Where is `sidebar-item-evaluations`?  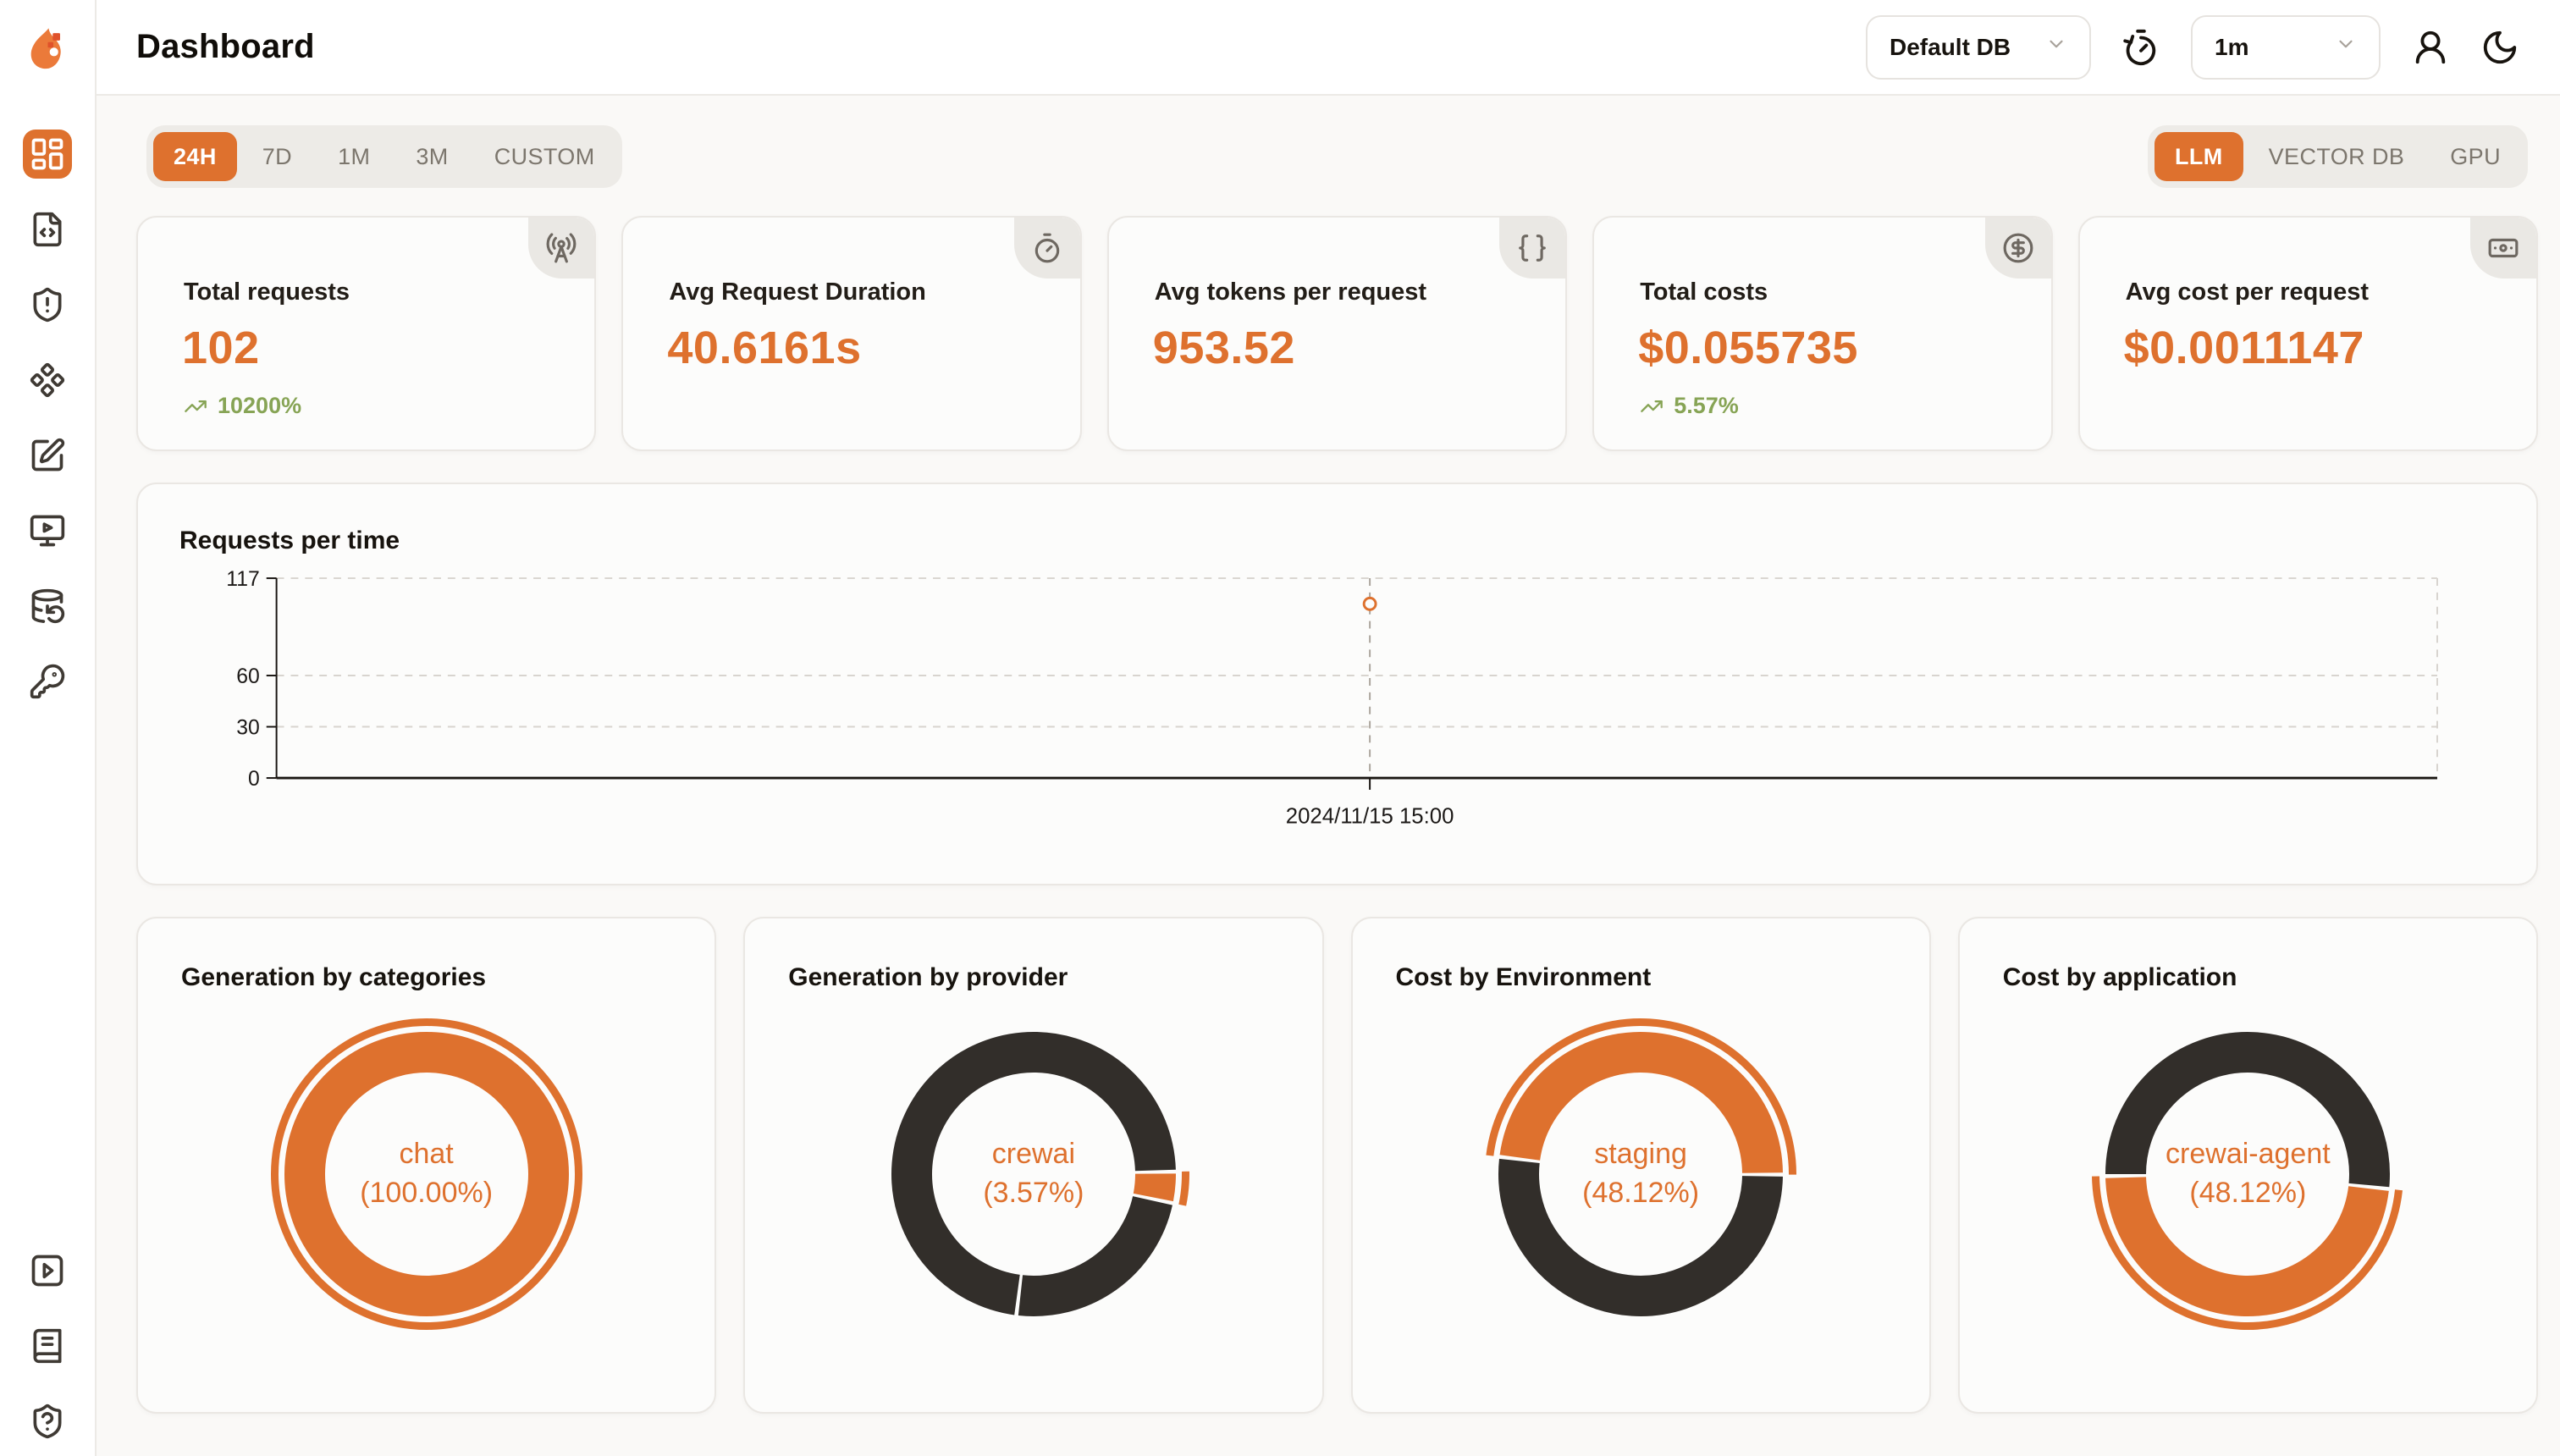 sidebar-item-evaluations is located at coordinates (47, 530).